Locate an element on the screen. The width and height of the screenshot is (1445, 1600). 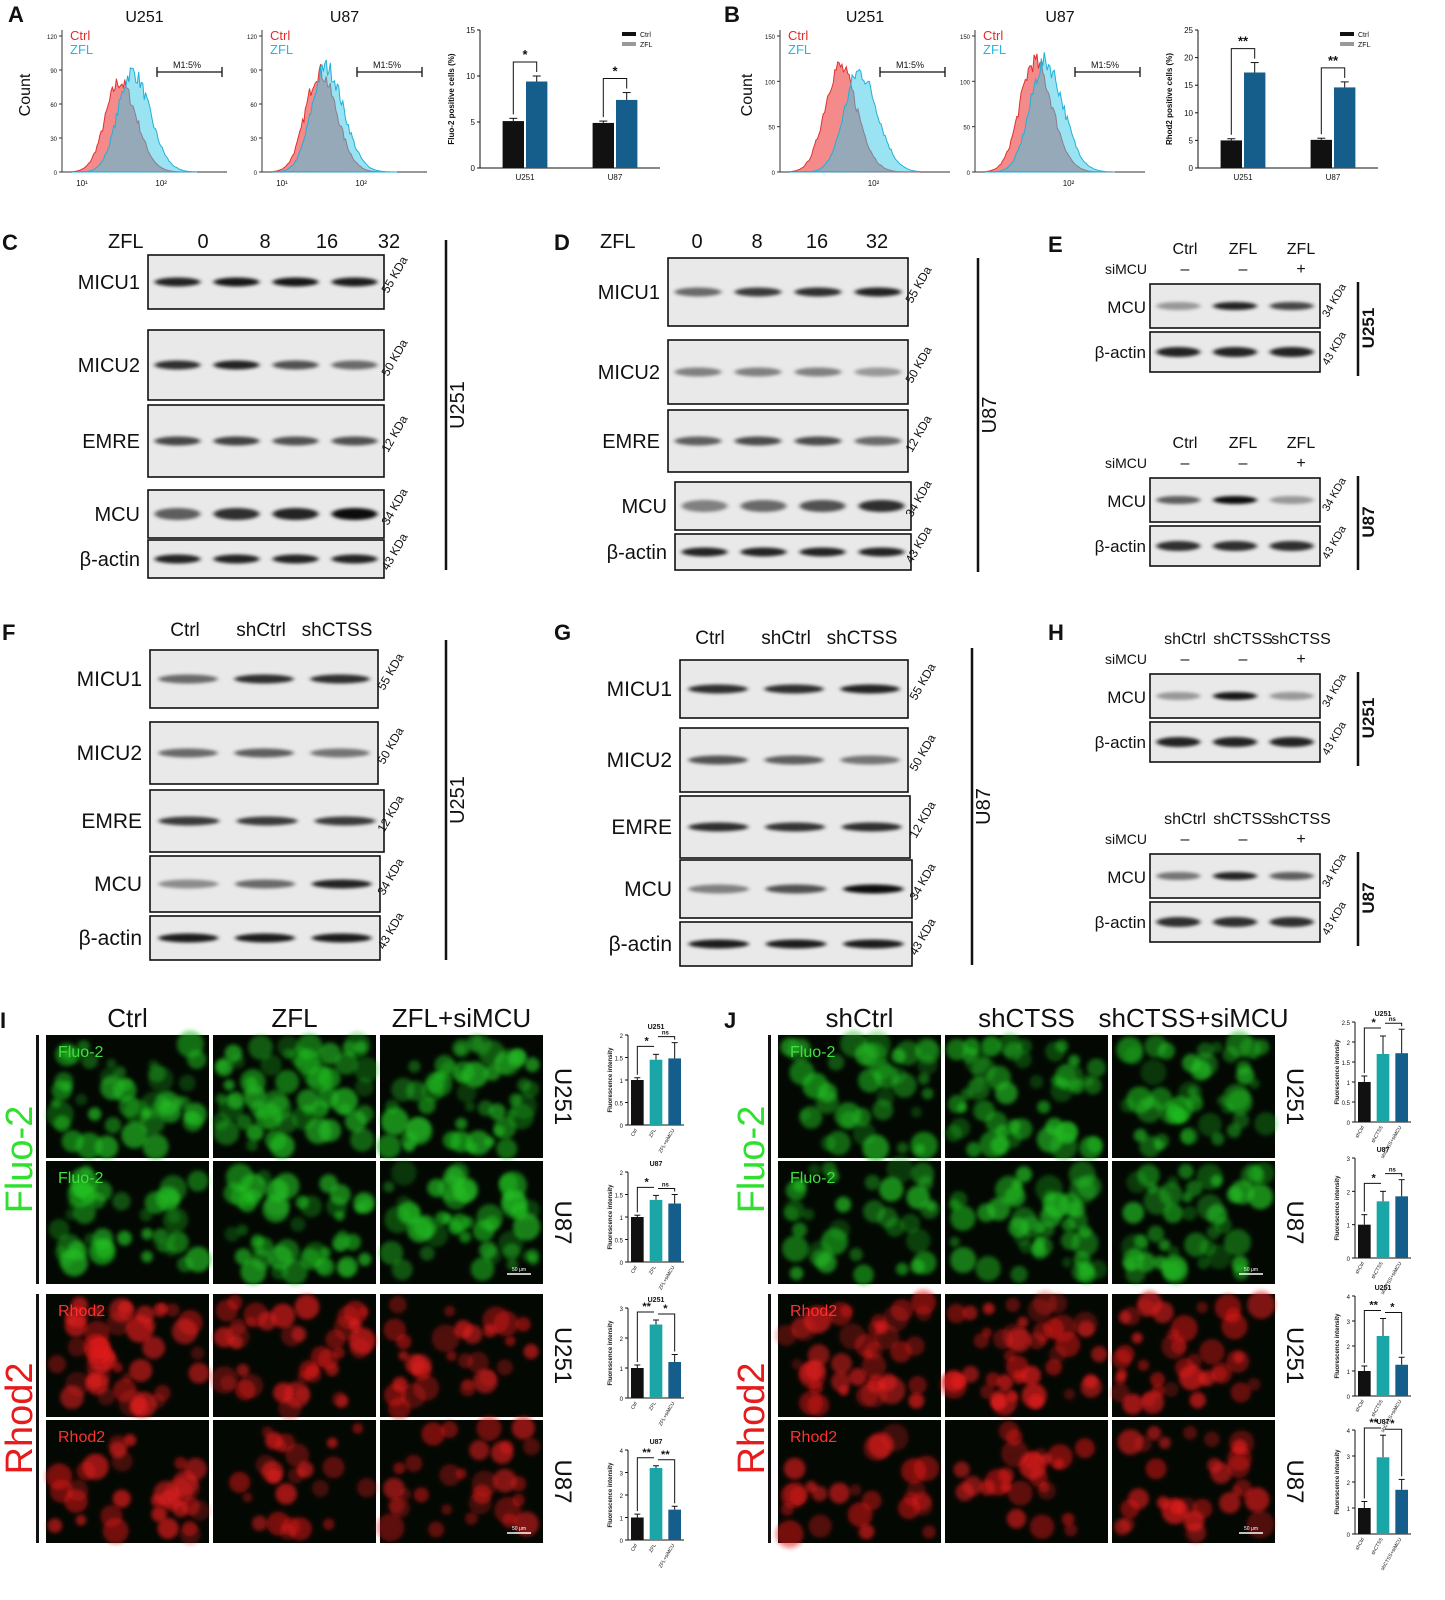
group-bar is located at coordinates (769, 1418).